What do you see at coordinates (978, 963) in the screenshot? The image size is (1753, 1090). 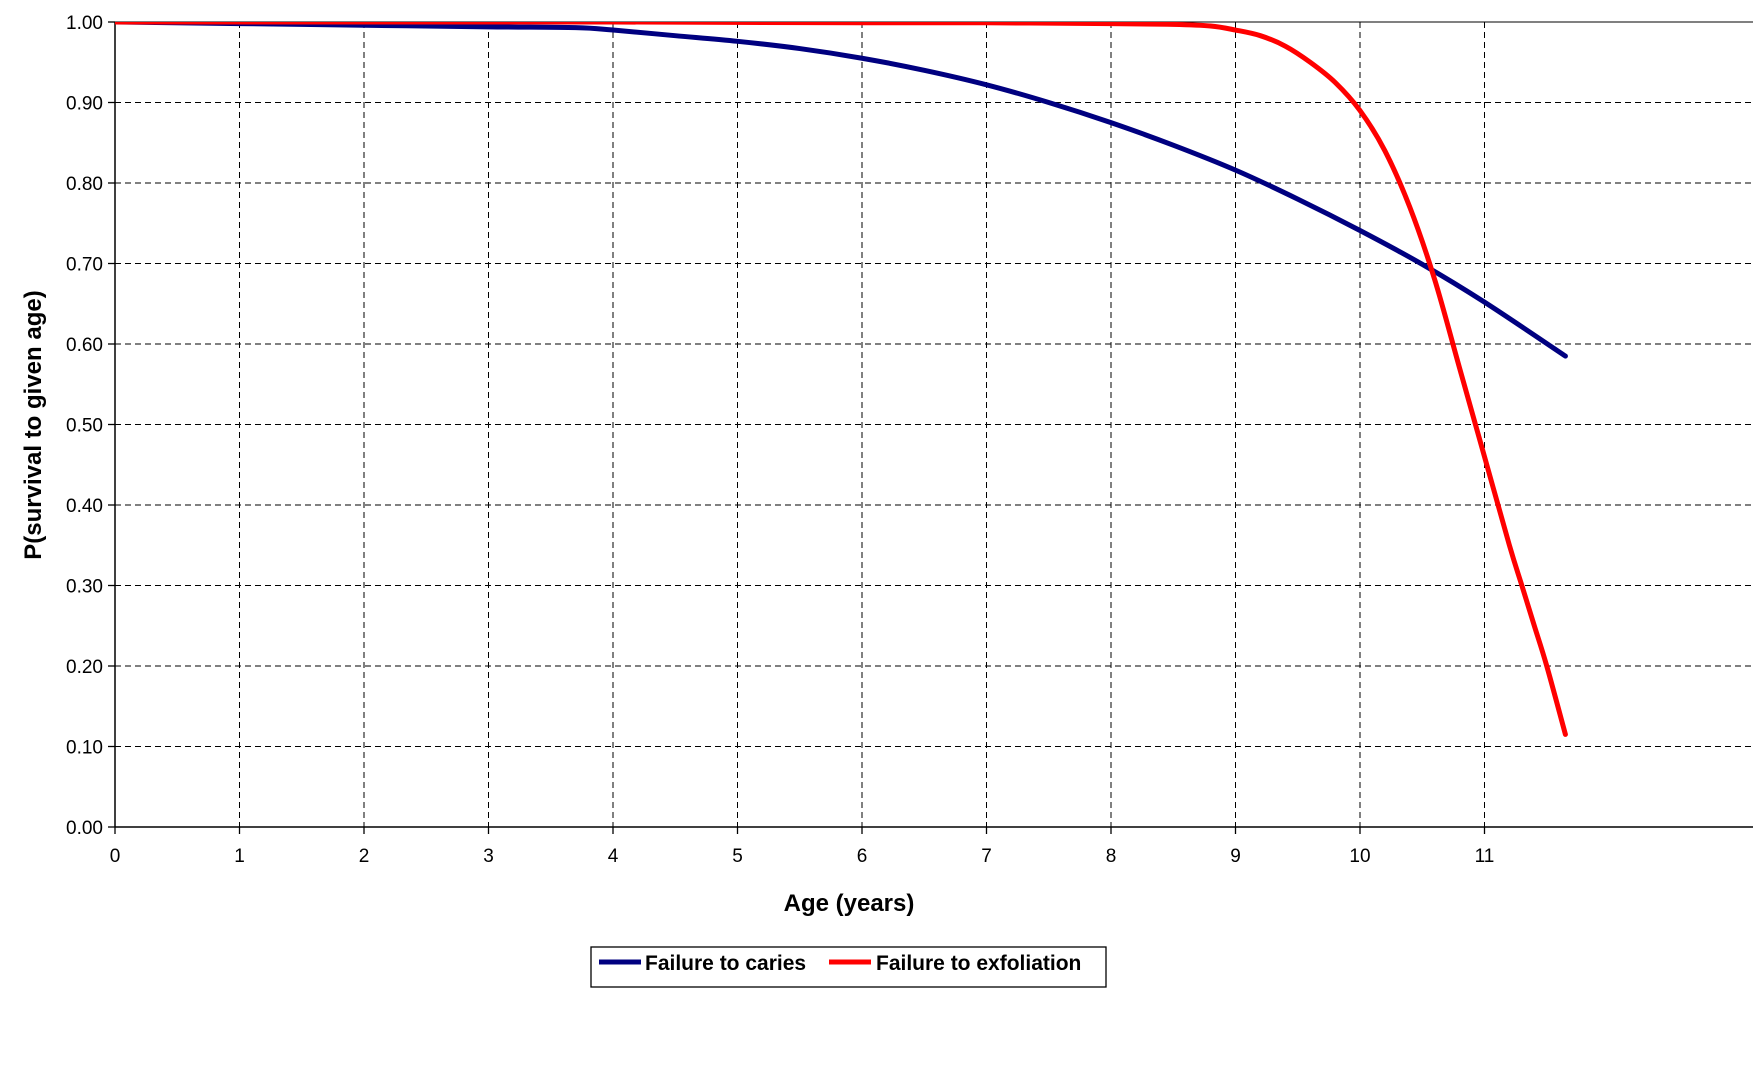 I see `legend-label-exfoliation: Failure to exfoliation` at bounding box center [978, 963].